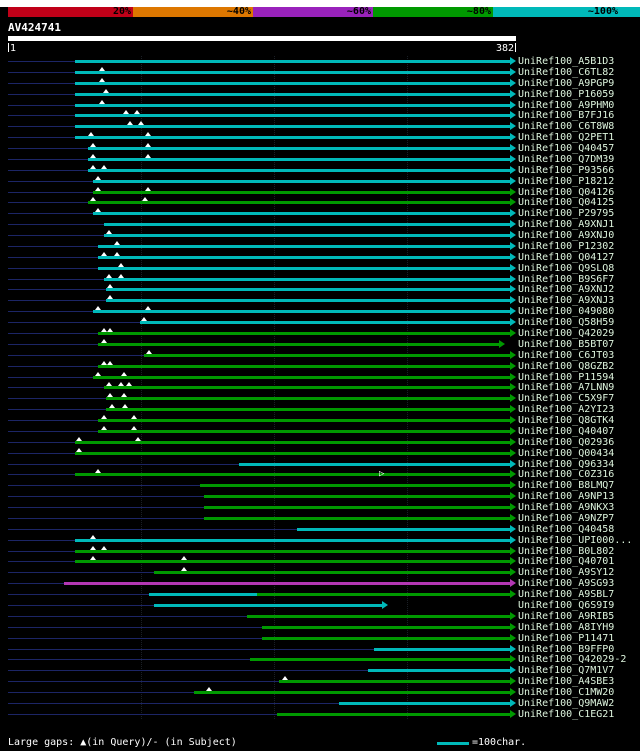 This screenshot has height=751, width=640. Describe the element at coordinates (572, 660) in the screenshot. I see `hit-label: UniRef100_Q42029-2` at that location.